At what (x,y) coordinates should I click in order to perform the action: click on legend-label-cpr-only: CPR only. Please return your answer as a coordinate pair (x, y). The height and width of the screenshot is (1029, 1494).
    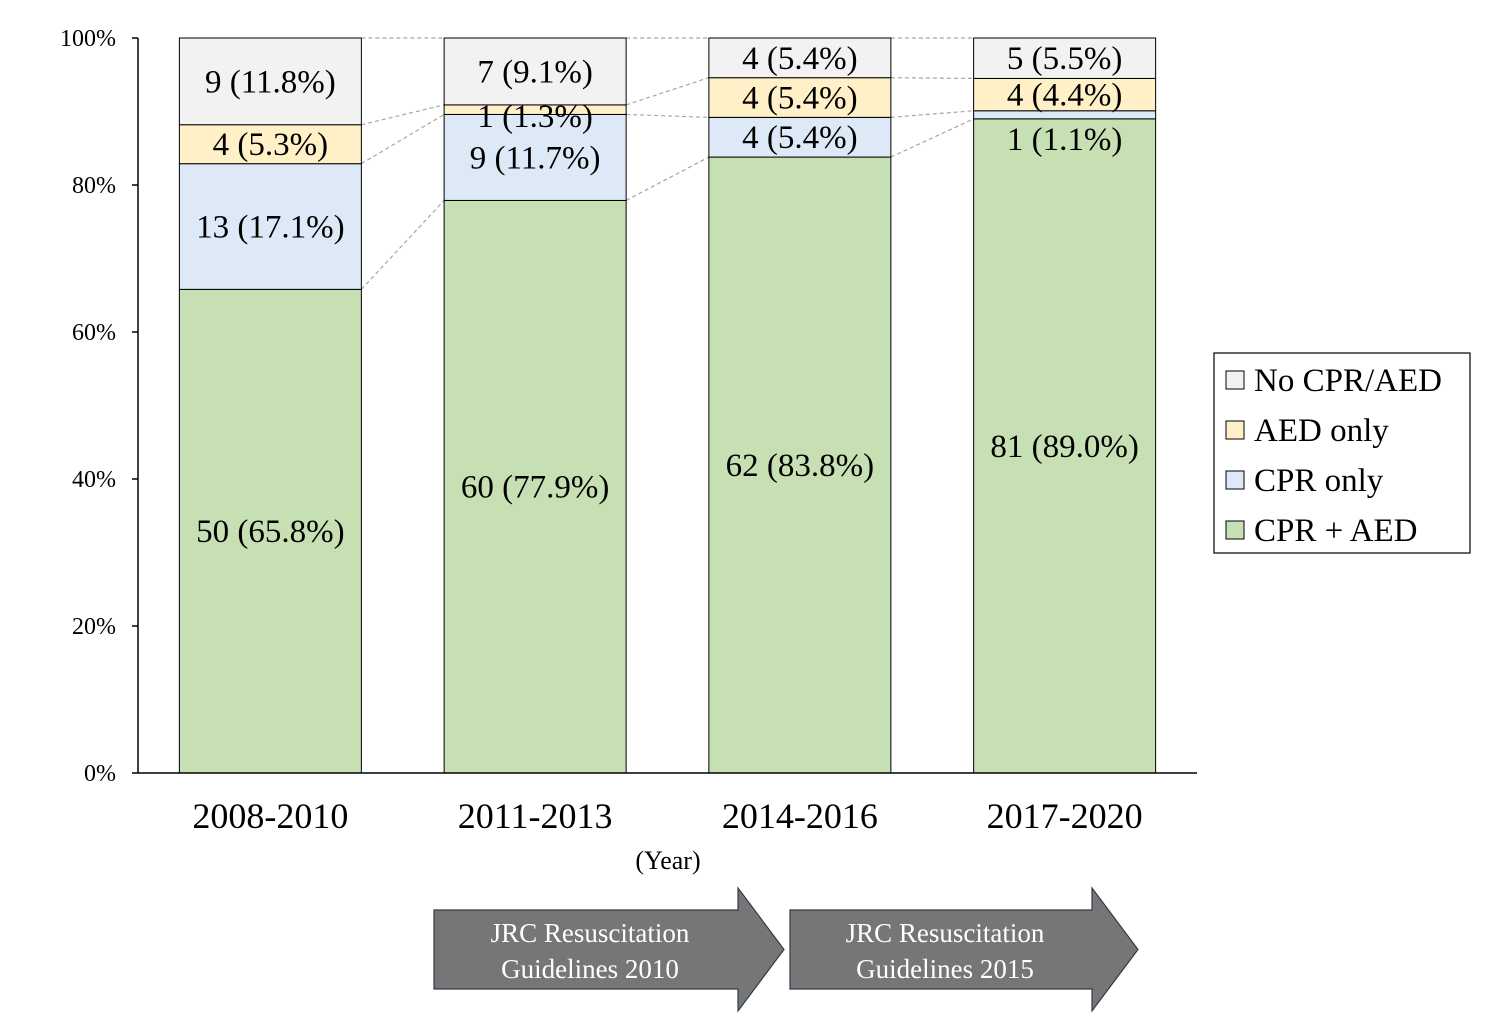
    Looking at the image, I should click on (1319, 481).